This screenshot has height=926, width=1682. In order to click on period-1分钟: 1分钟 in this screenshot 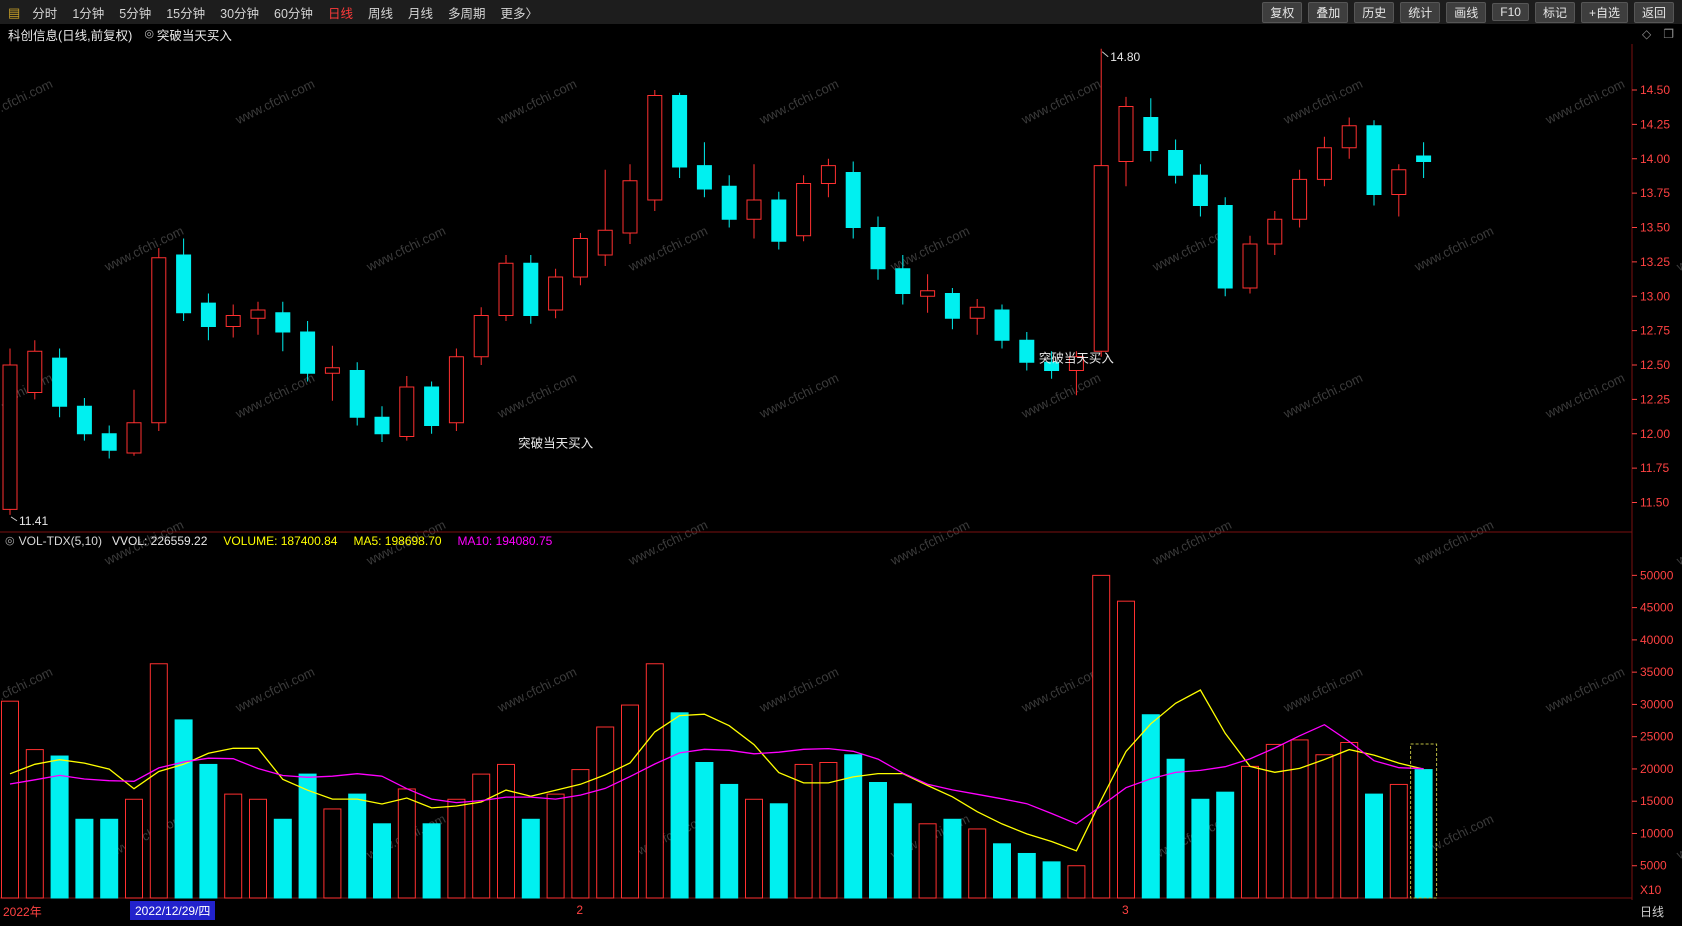, I will do `click(88, 13)`.